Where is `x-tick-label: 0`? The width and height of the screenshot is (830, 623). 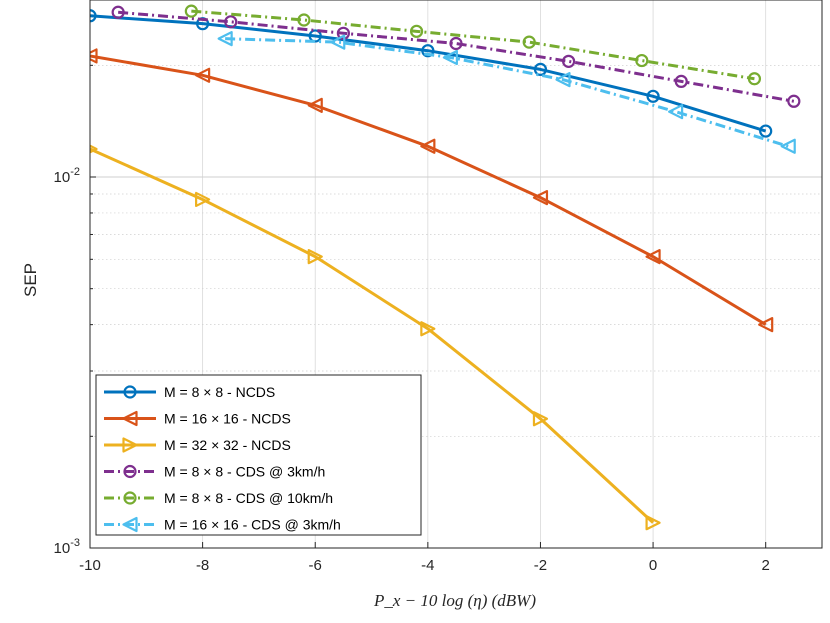 x-tick-label: 0 is located at coordinates (653, 565).